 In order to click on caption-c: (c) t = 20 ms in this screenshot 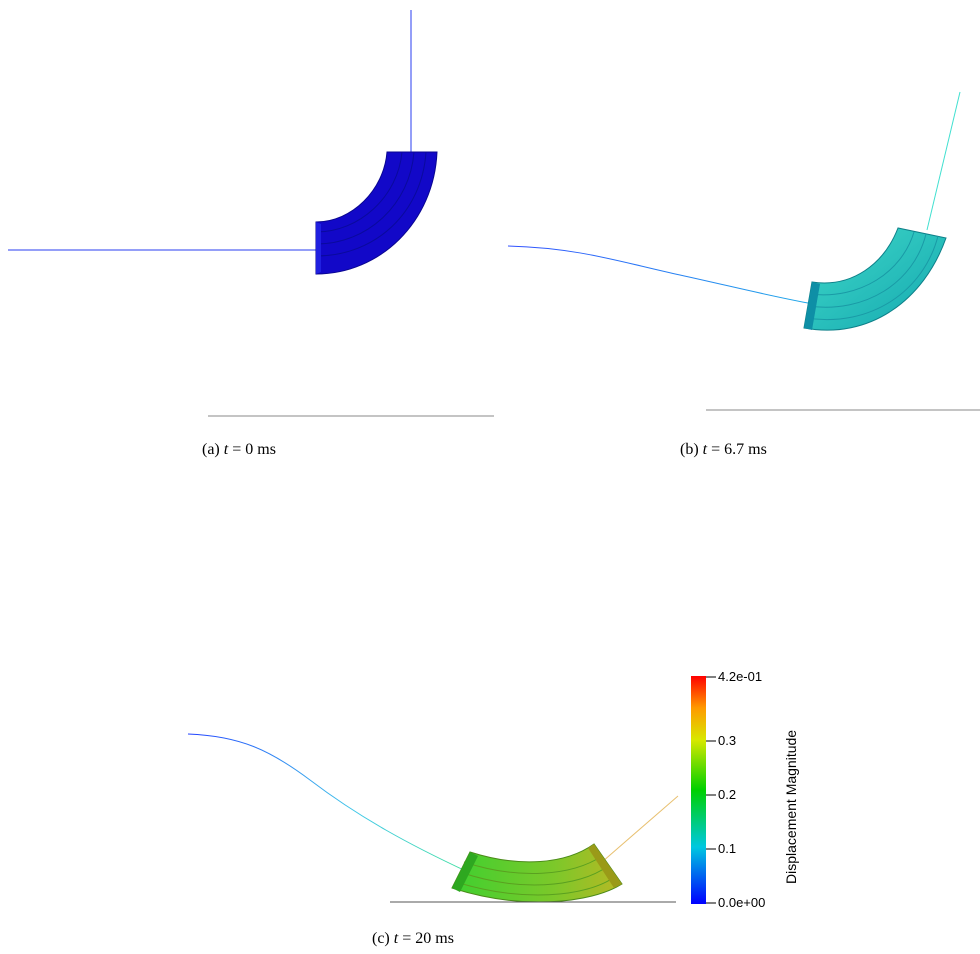, I will do `click(413, 938)`.